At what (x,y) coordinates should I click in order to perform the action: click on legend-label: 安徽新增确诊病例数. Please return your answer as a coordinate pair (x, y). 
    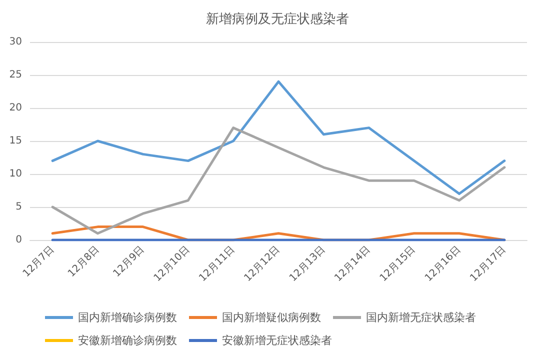
    Looking at the image, I should click on (127, 340).